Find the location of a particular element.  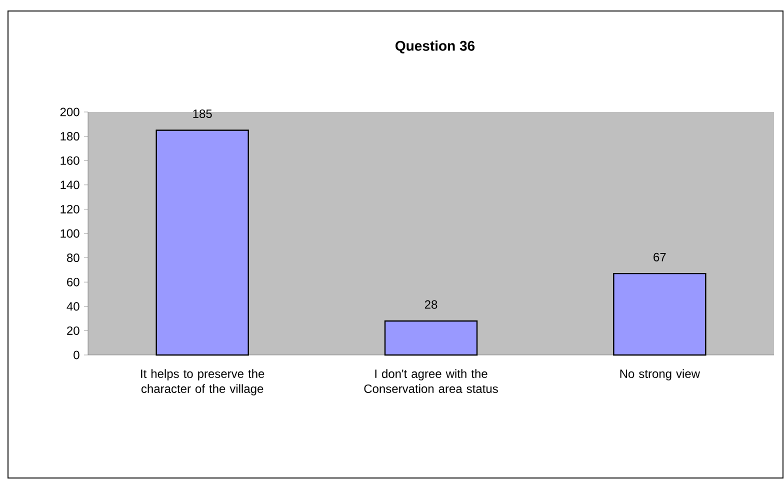

y-tick-label: 120 is located at coordinates (70, 209).